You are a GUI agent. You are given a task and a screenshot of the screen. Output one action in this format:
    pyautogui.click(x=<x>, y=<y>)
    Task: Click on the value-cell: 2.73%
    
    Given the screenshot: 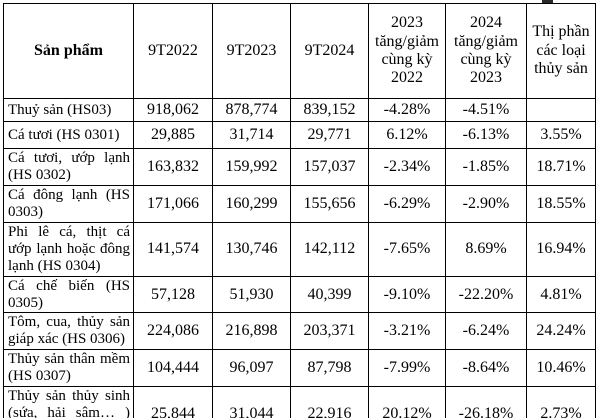 What is the action you would take?
    pyautogui.click(x=561, y=402)
    